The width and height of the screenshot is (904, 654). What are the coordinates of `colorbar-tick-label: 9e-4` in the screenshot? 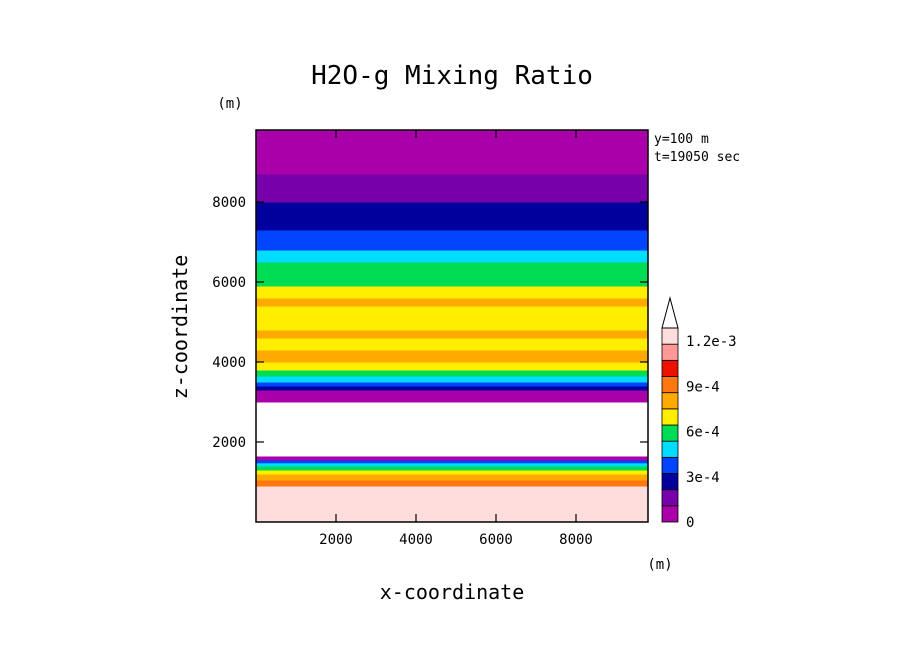 It's located at (703, 387).